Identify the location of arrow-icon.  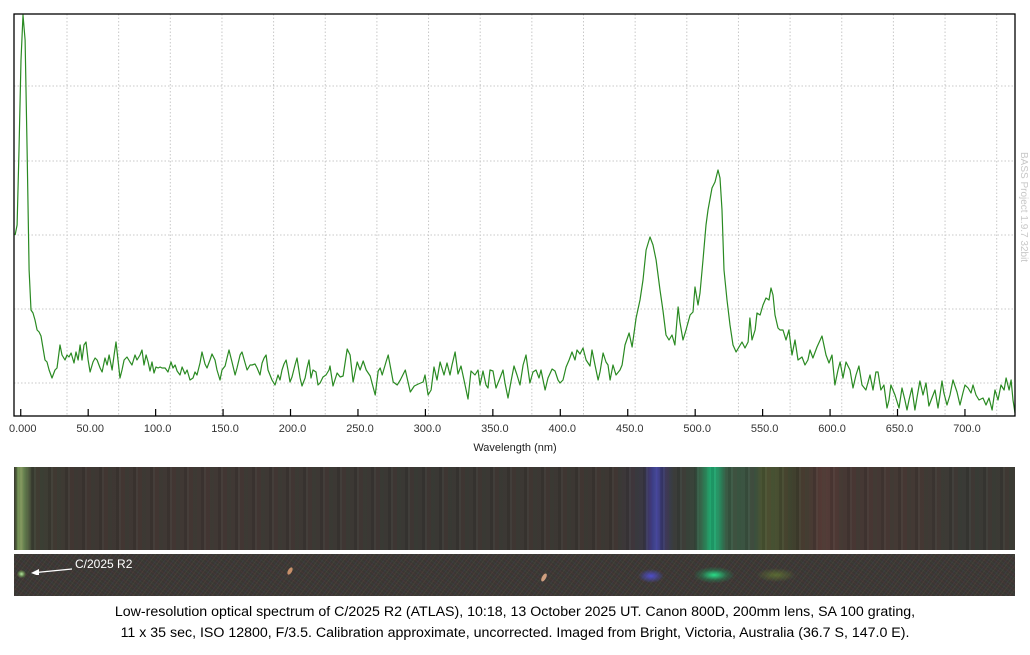
(52, 571).